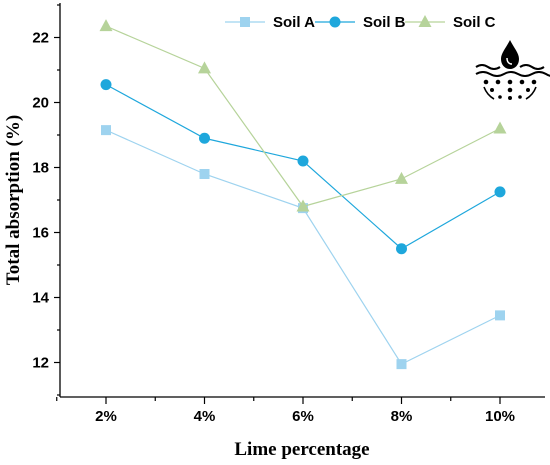  What do you see at coordinates (46, 200) in the screenshot?
I see `y-axis-ticks: 12 14 16 18 20 22` at bounding box center [46, 200].